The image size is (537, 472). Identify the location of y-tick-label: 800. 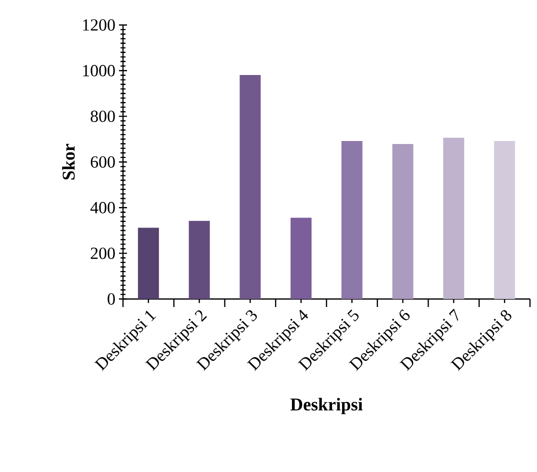
(102, 116).